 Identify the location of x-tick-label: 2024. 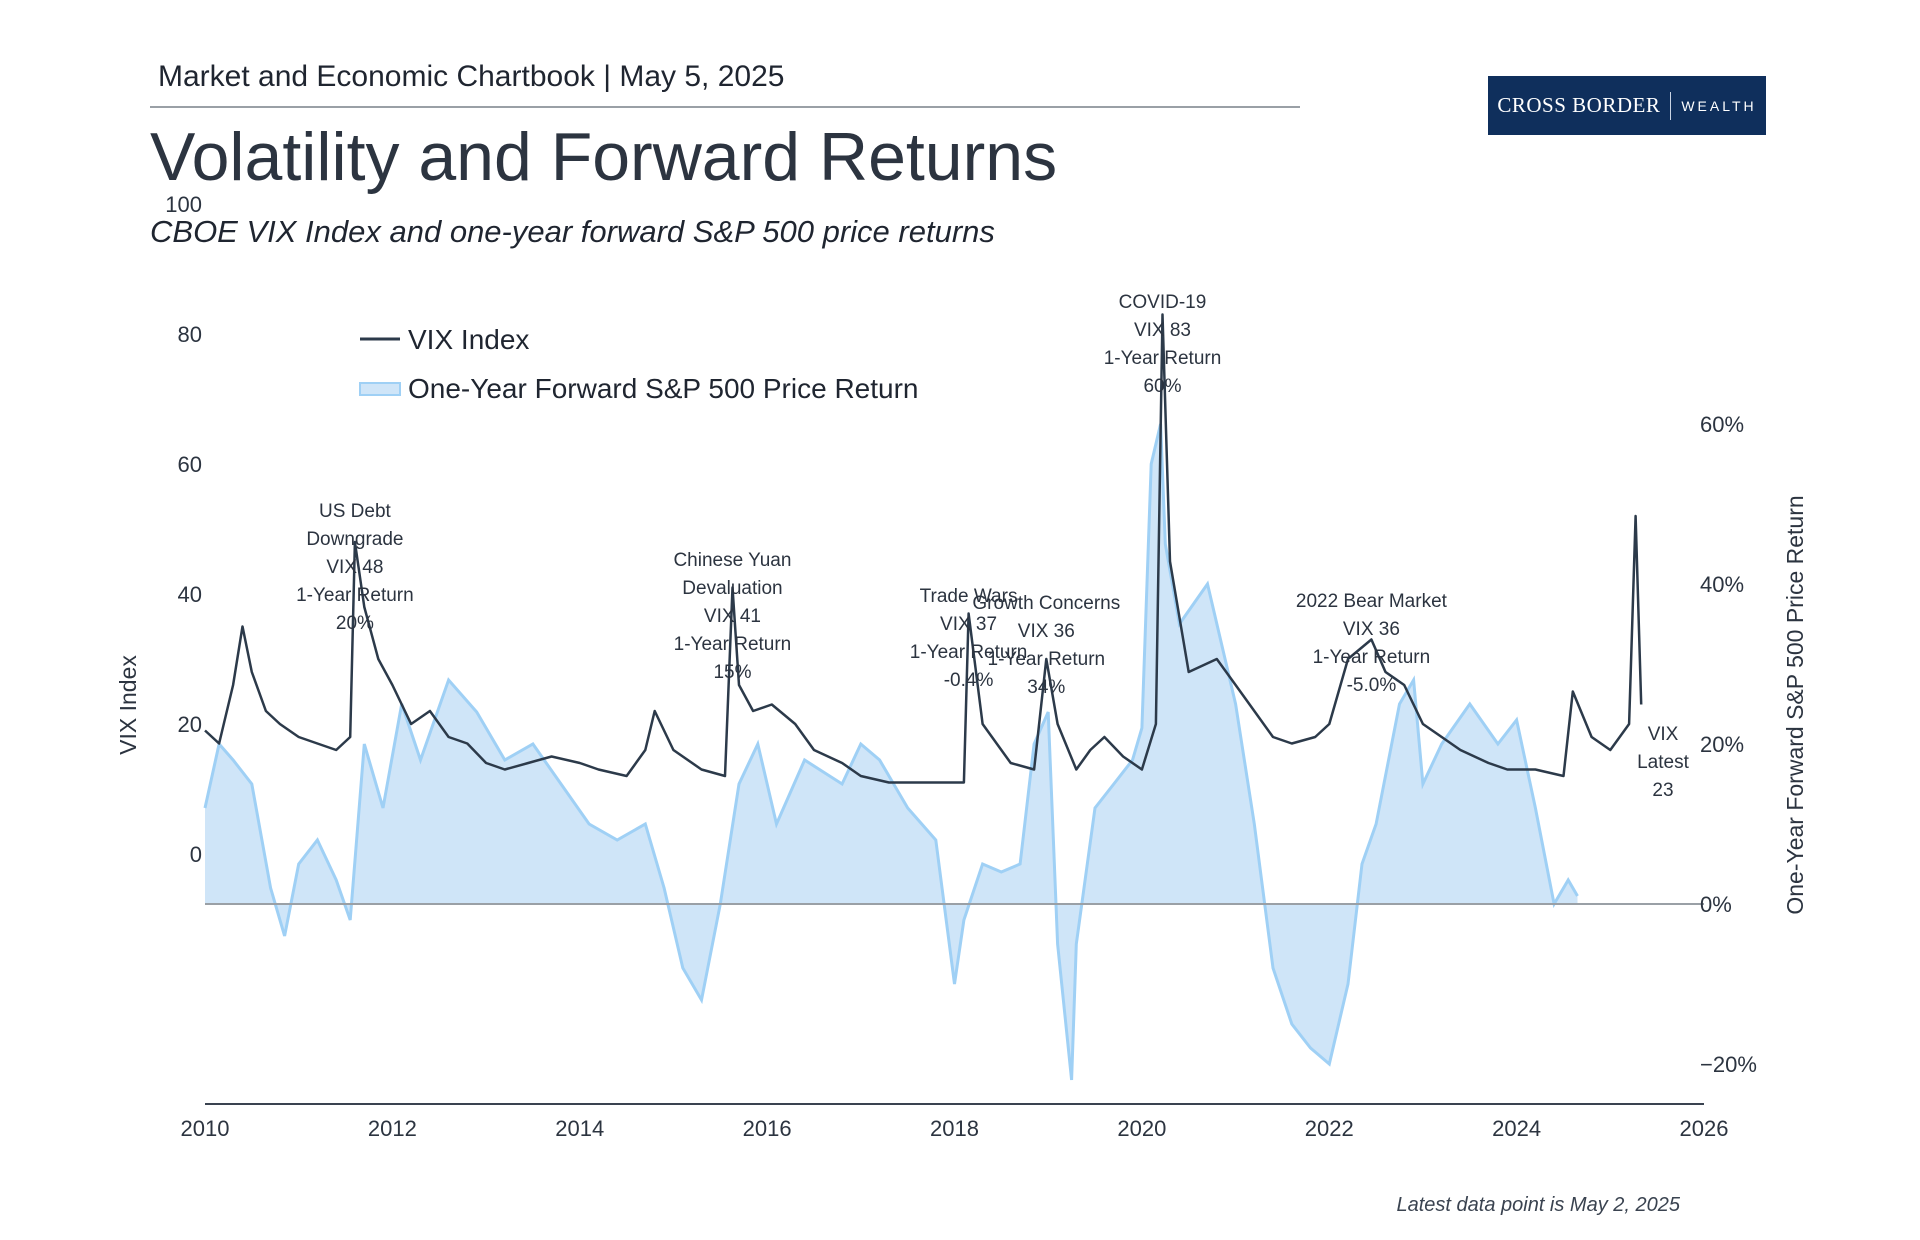
(1516, 1128).